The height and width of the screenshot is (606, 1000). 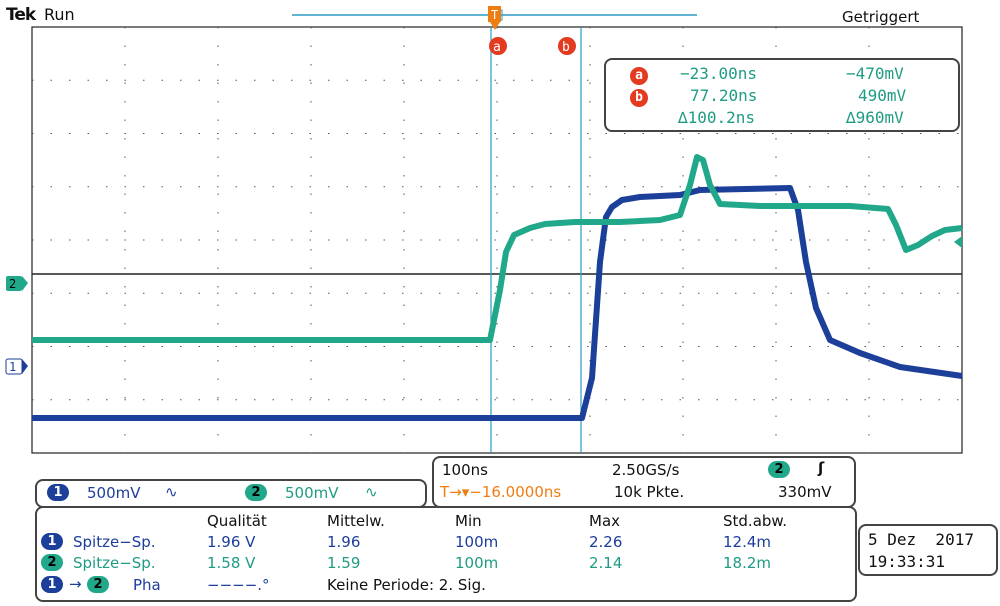 What do you see at coordinates (779, 469) in the screenshot?
I see `trigger-source-badge: 2` at bounding box center [779, 469].